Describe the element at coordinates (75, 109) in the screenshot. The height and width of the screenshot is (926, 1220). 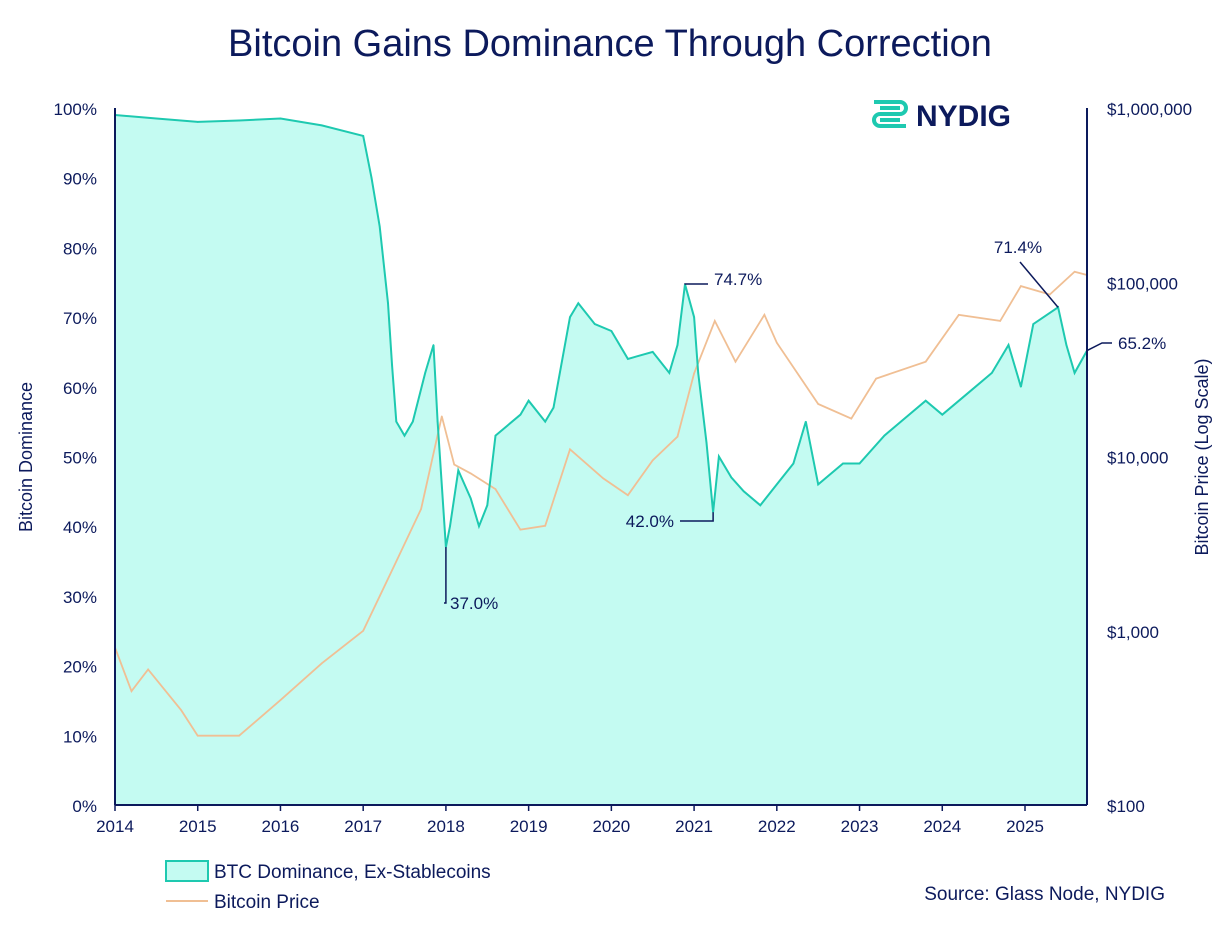
I see `y-left-tick-label: 100%` at that location.